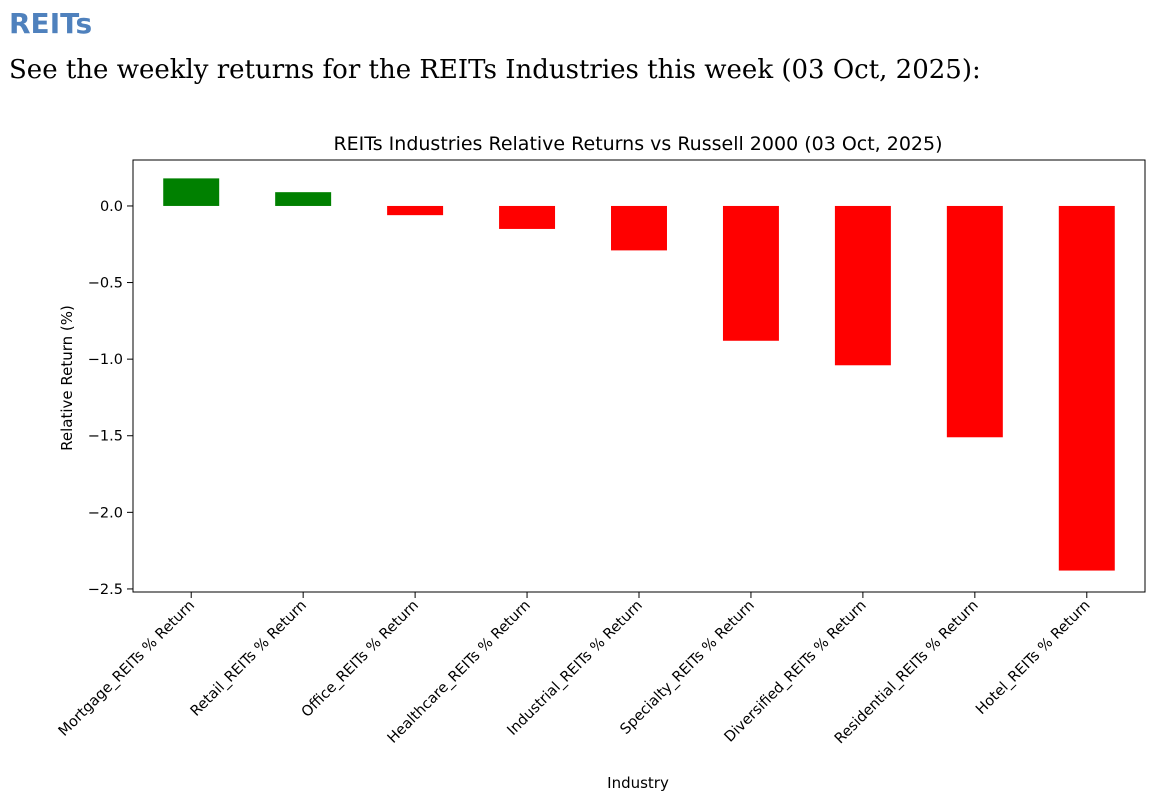  I want to click on x-axis-label: Industry, so click(638, 783).